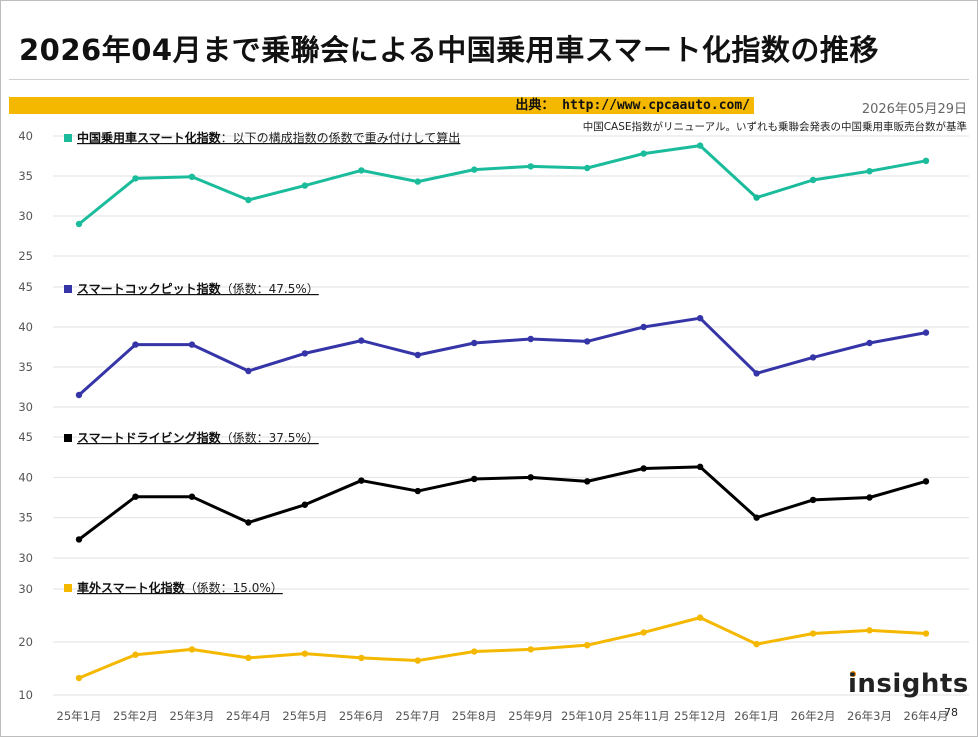 The width and height of the screenshot is (978, 738). I want to click on legend-label: スマートコックピット指数（係数：47.5%）, so click(198, 288).